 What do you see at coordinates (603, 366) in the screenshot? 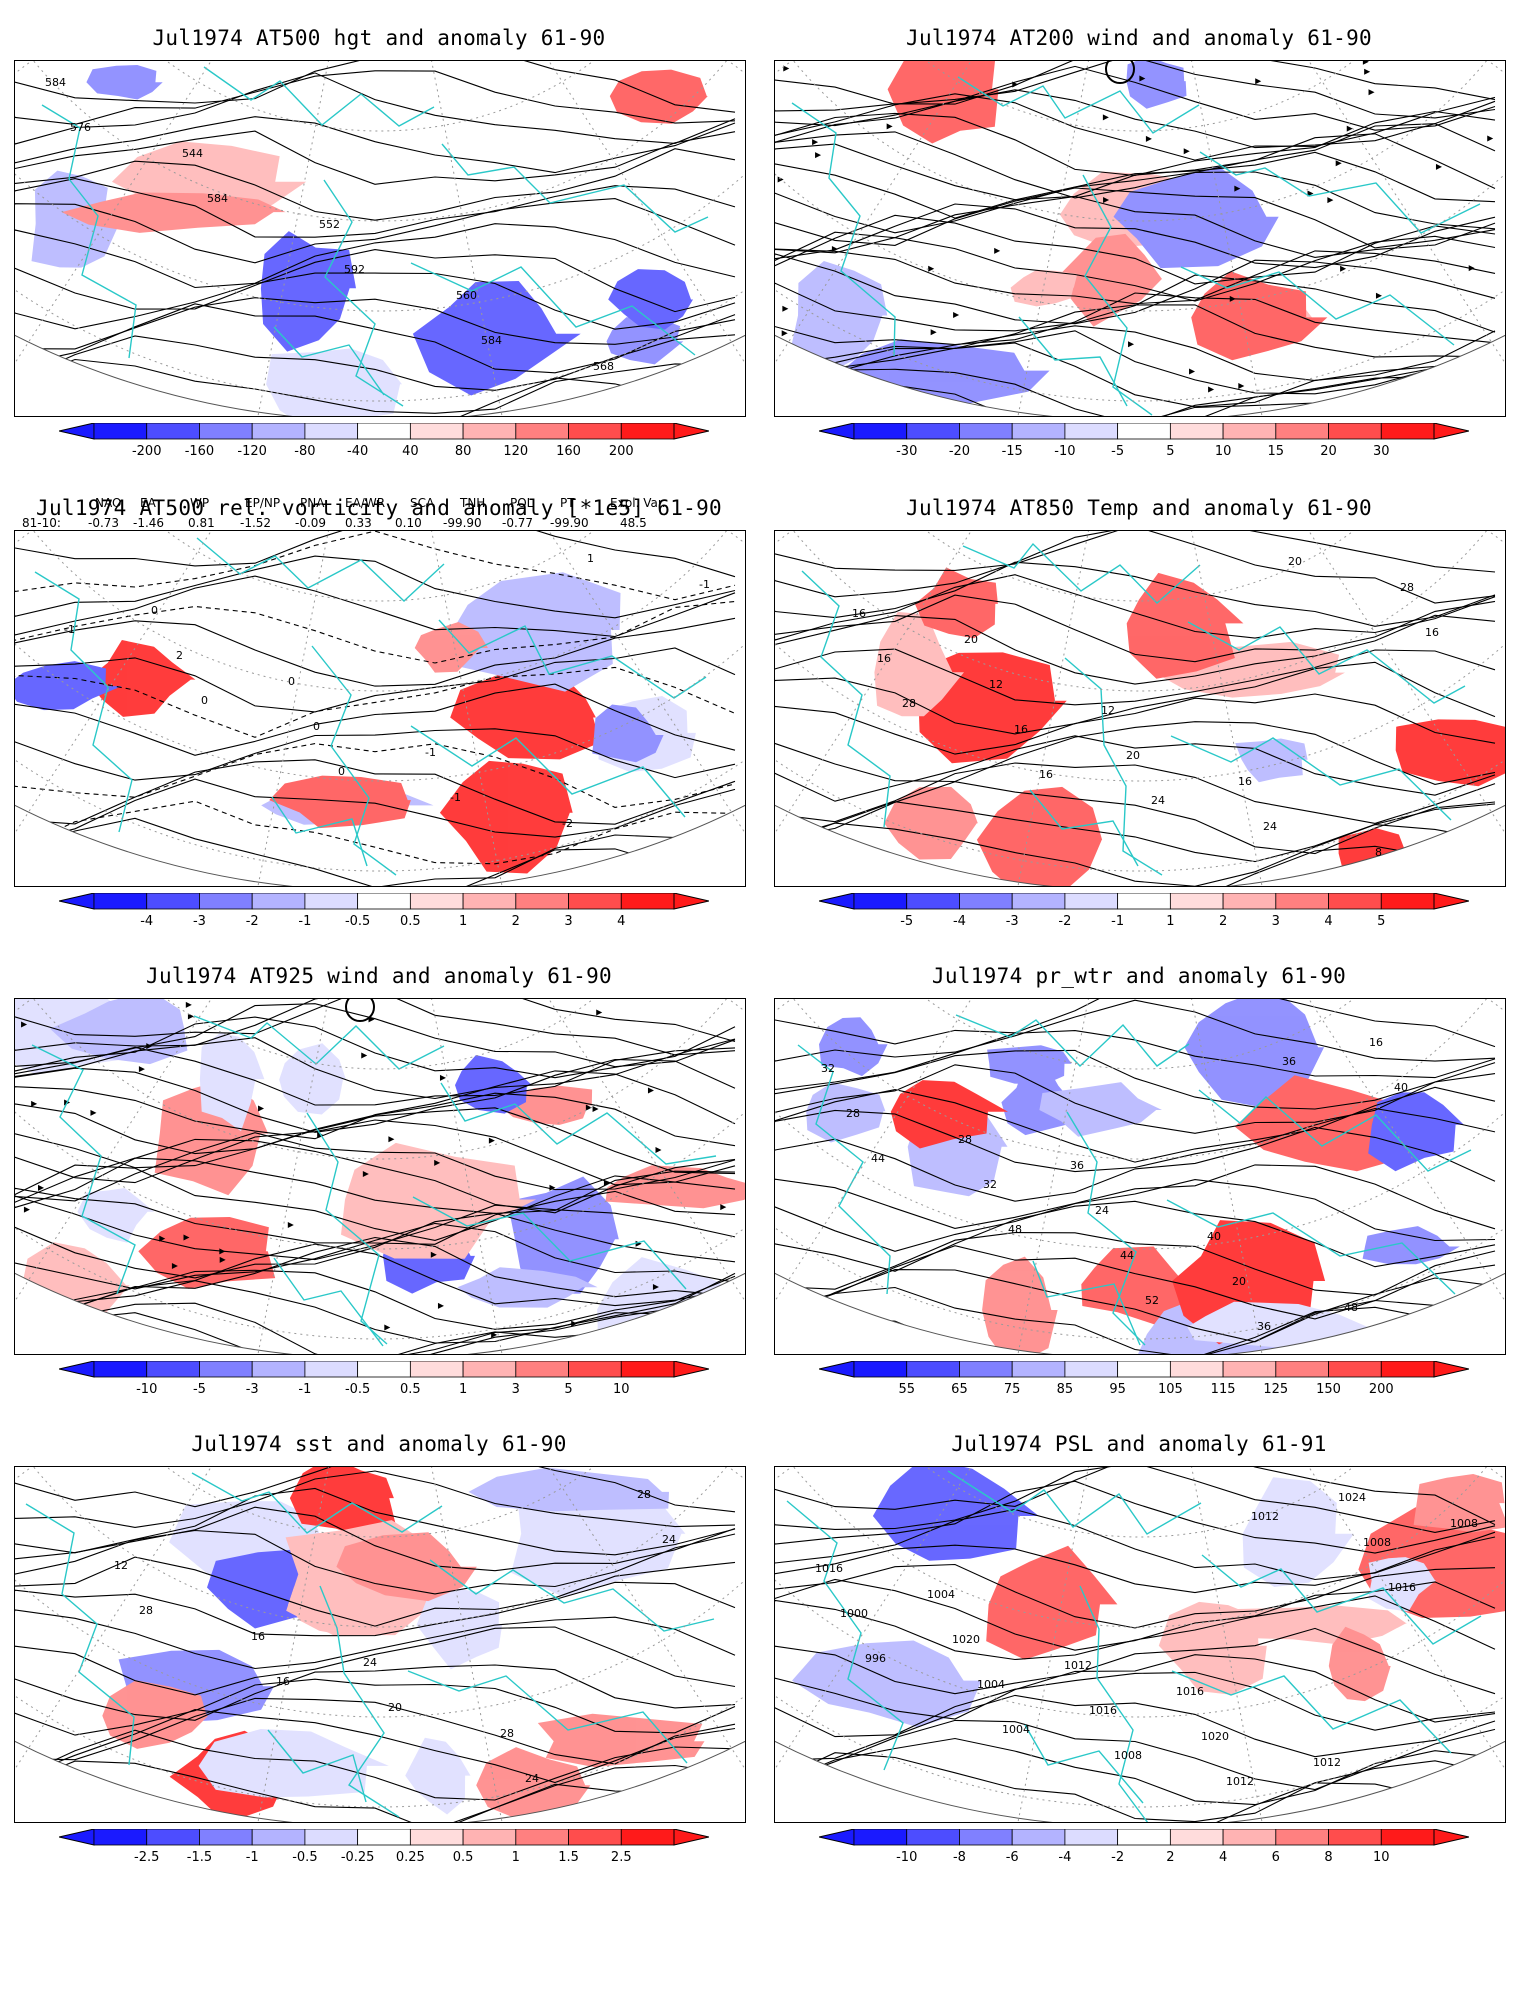
I see `contour-label: 568` at bounding box center [603, 366].